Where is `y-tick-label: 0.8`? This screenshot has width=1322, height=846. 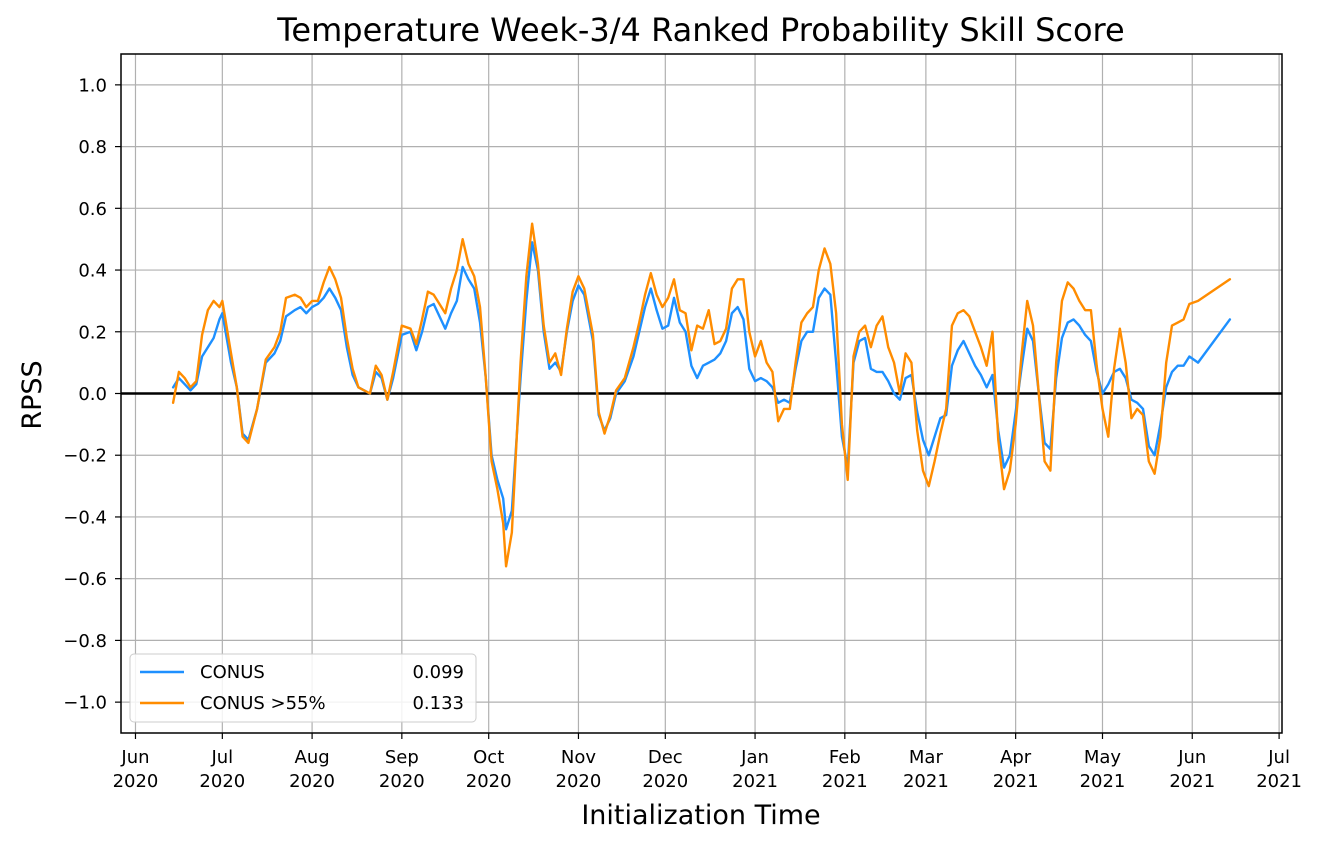
y-tick-label: 0.8 is located at coordinates (92, 147).